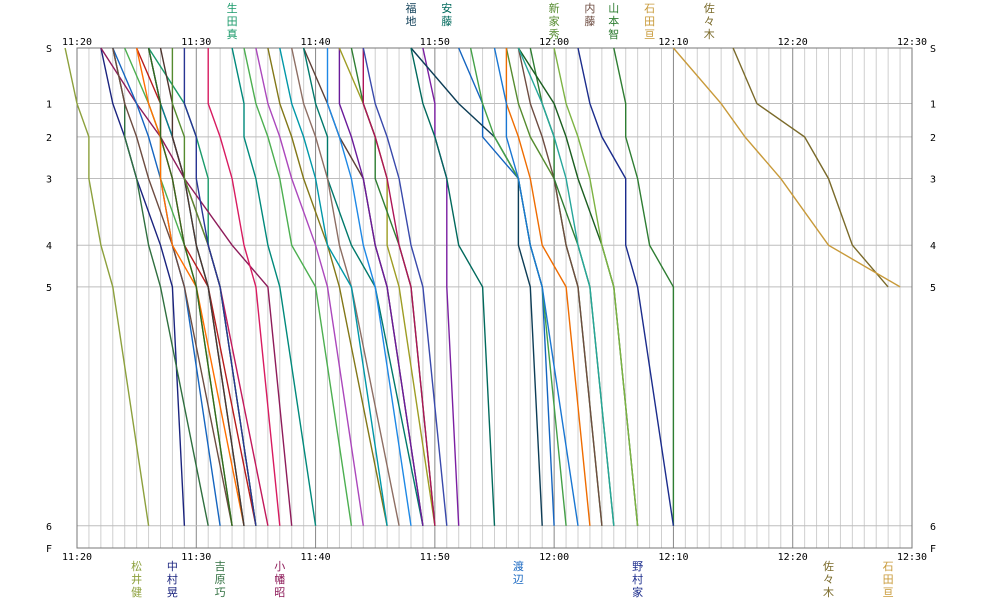 The height and width of the screenshot is (600, 981). I want to click on time-tick-top: 11:20, so click(77, 42).